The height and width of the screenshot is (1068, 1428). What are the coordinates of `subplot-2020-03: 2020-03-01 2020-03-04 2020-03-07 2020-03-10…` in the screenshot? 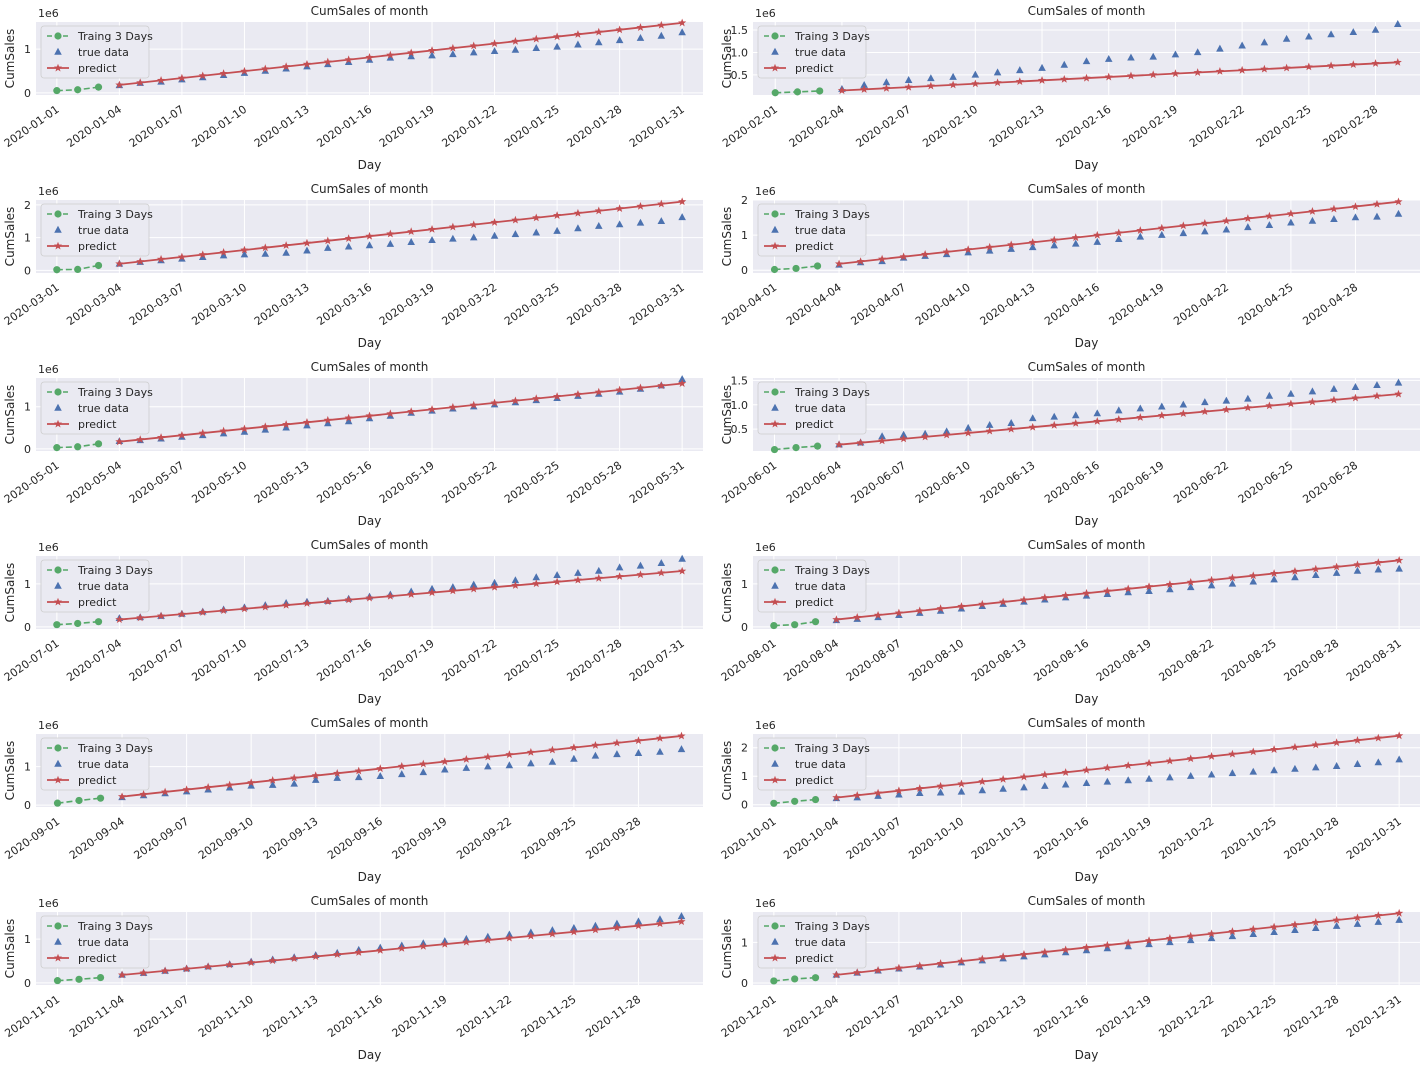 It's located at (352, 266).